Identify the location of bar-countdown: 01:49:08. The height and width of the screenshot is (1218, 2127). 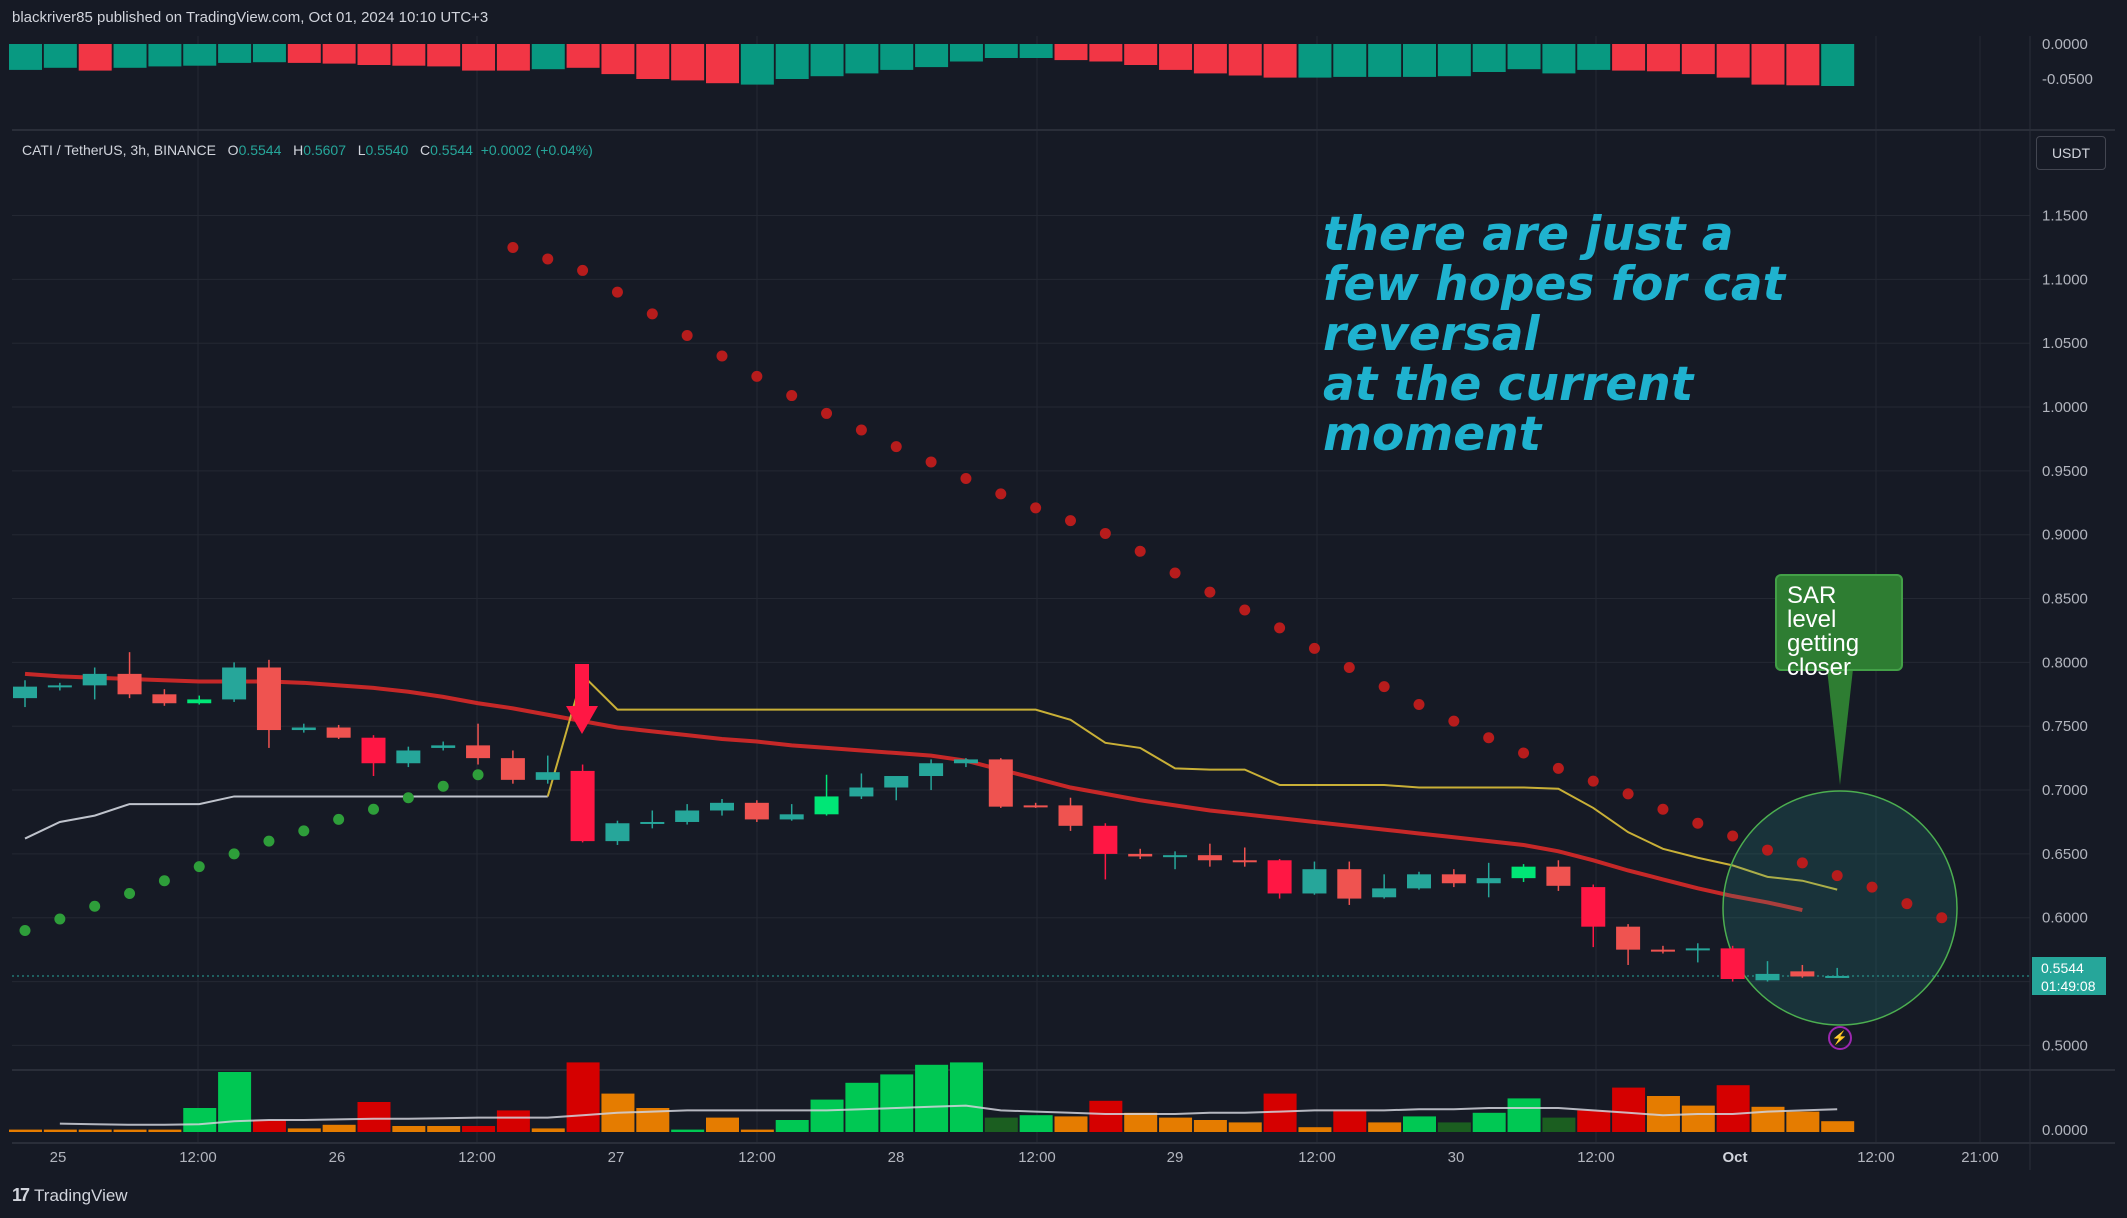
(2068, 986).